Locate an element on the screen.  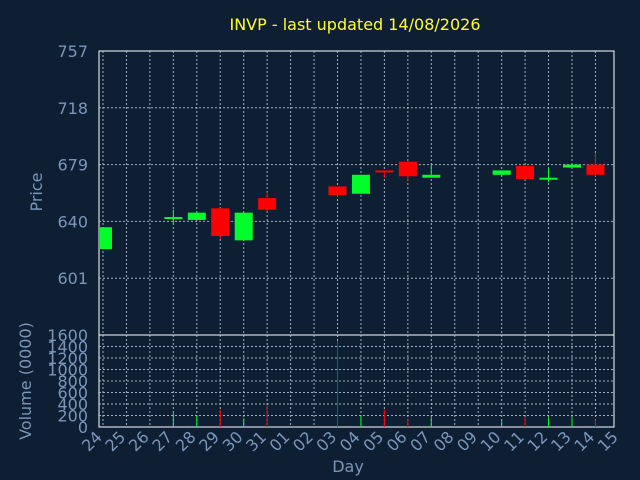
price-tick-label: 601 is located at coordinates (72, 278).